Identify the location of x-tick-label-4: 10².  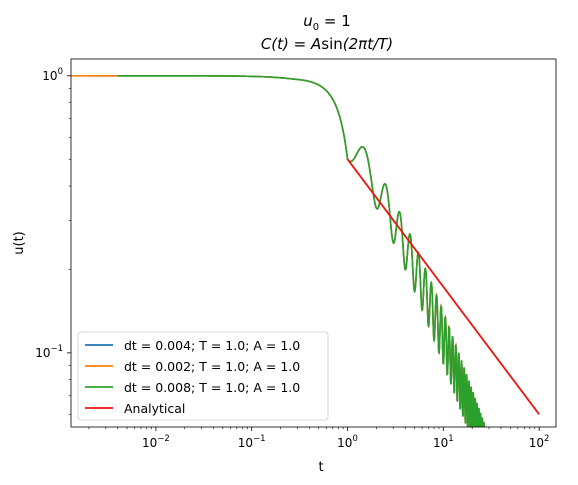
(539, 442).